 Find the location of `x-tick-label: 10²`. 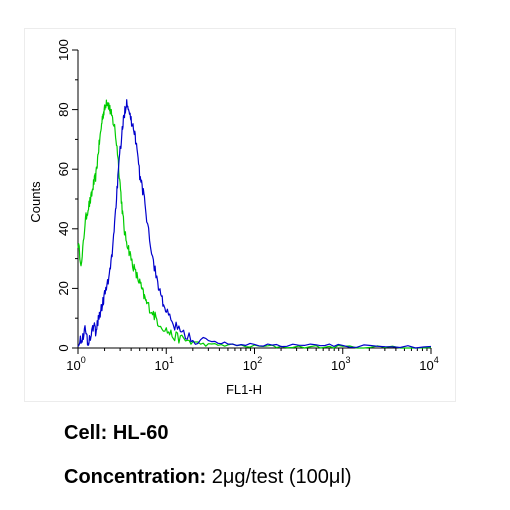

x-tick-label: 10² is located at coordinates (252, 364).